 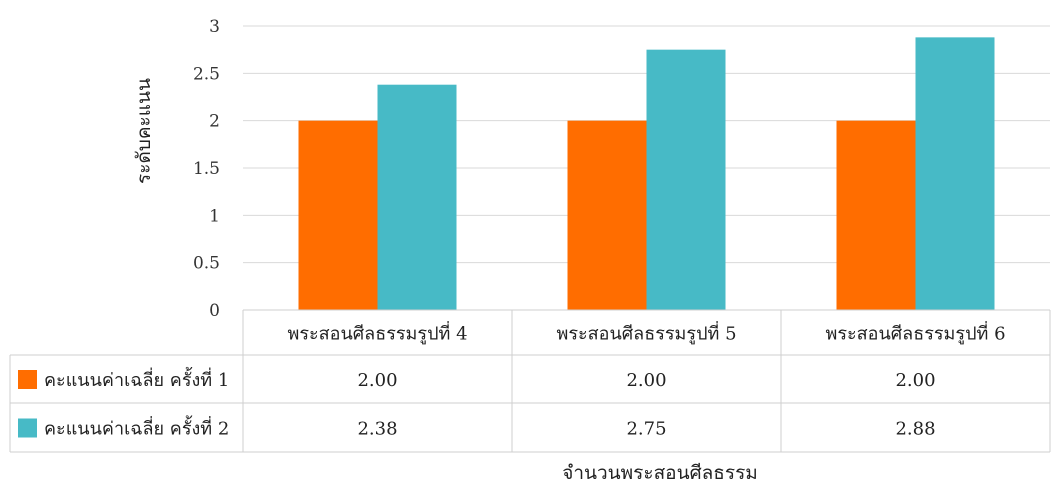 What do you see at coordinates (915, 333) in the screenshot?
I see `category-label: พระสอนศีลธรรมรูปที่ 6` at bounding box center [915, 333].